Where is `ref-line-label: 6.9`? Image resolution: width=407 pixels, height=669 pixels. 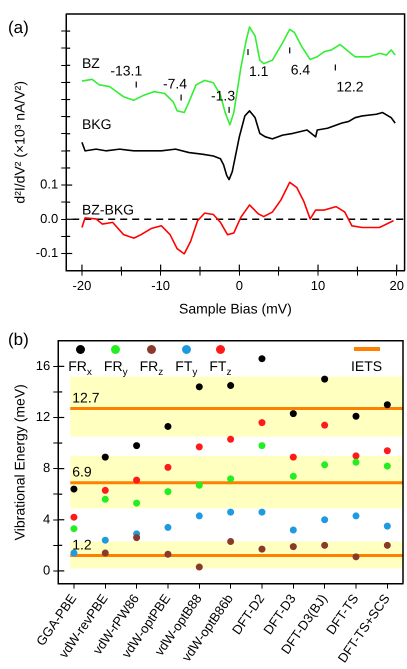
ref-line-label: 6.9 is located at coordinates (82, 472).